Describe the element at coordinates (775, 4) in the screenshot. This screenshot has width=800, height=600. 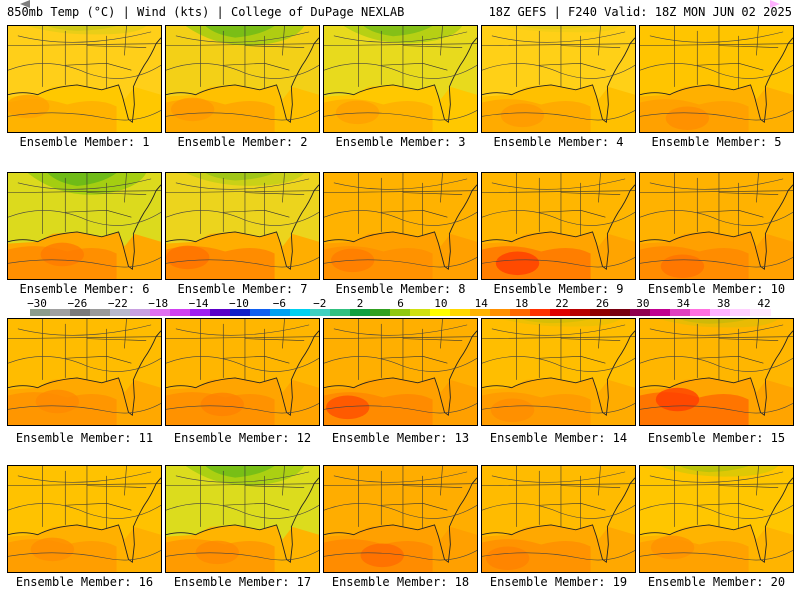
I see `colorbar-right-arrow` at that location.